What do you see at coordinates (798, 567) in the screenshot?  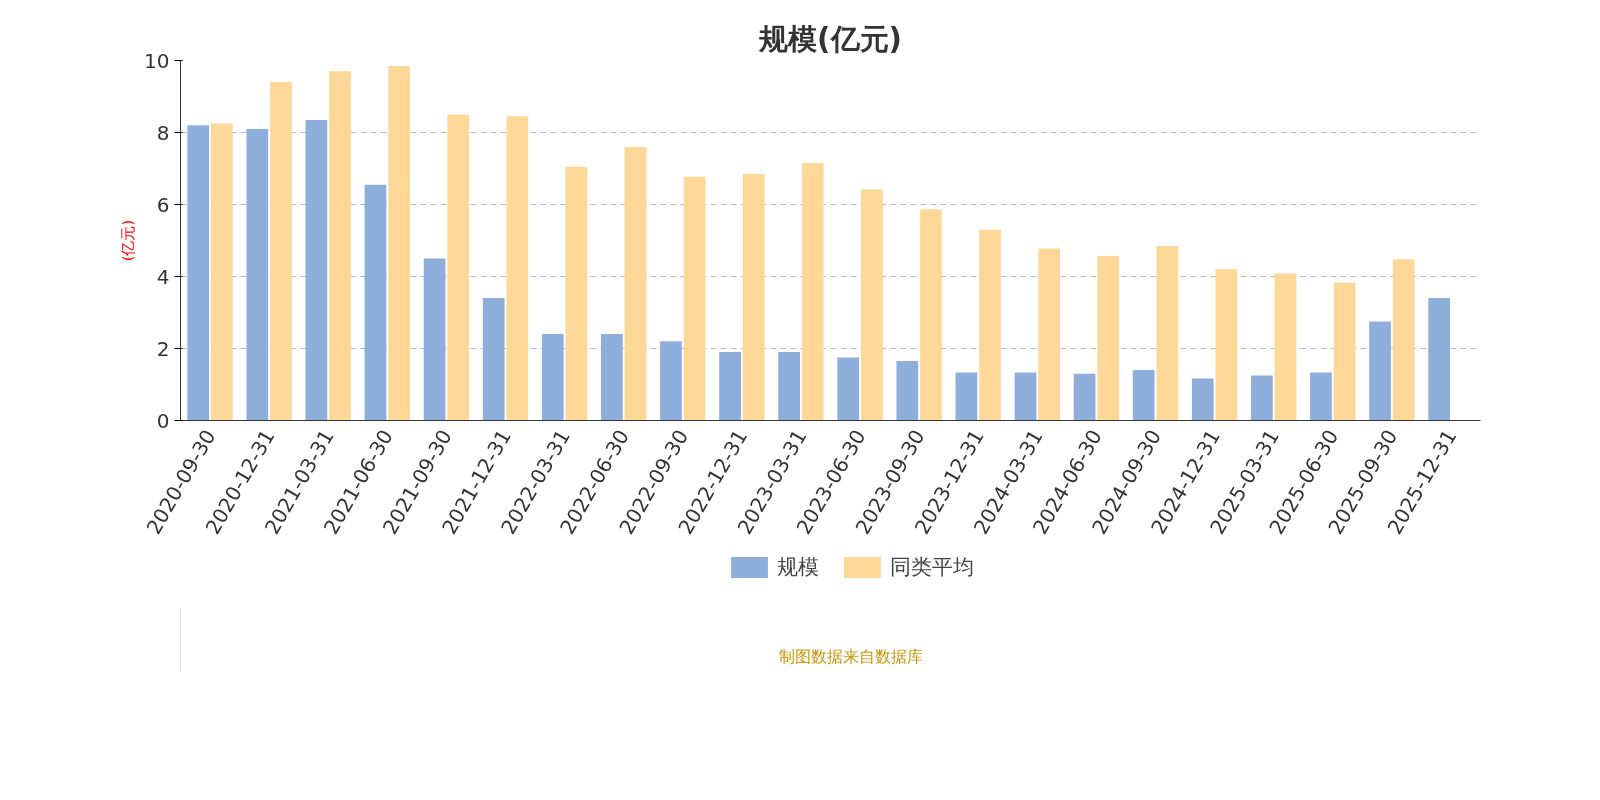 I see `legend-label: 规模` at bounding box center [798, 567].